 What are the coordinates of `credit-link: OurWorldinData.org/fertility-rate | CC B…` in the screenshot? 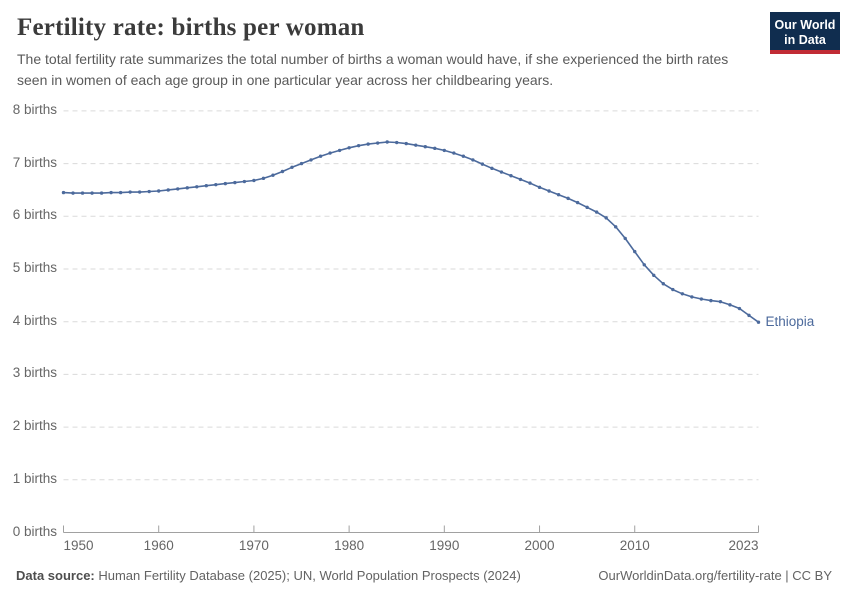 It's located at (715, 575).